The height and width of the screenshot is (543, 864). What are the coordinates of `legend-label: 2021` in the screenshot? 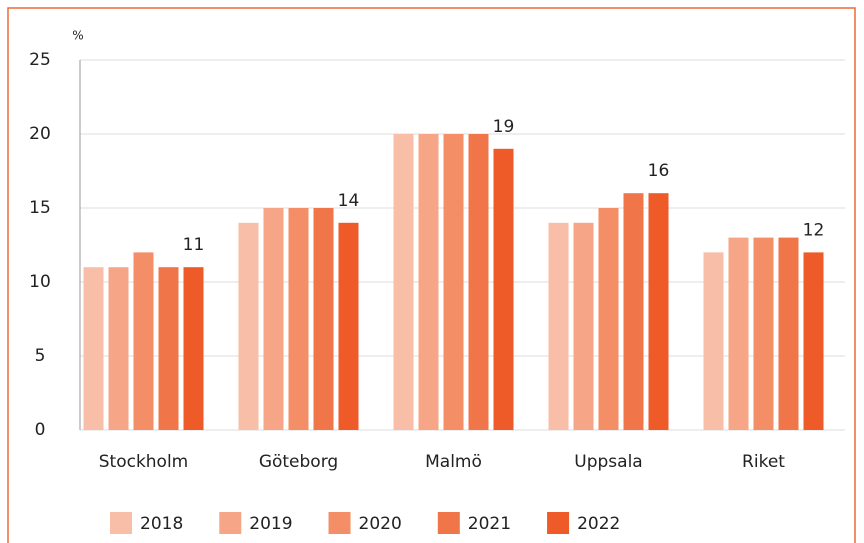 It's located at (489, 524).